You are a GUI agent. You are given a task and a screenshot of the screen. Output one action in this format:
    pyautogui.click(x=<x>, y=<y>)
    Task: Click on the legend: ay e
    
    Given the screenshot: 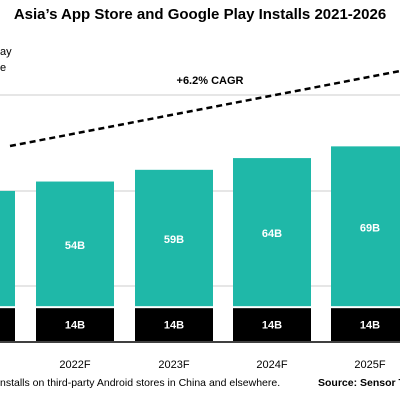 What is the action you would take?
    pyautogui.click(x=6, y=60)
    